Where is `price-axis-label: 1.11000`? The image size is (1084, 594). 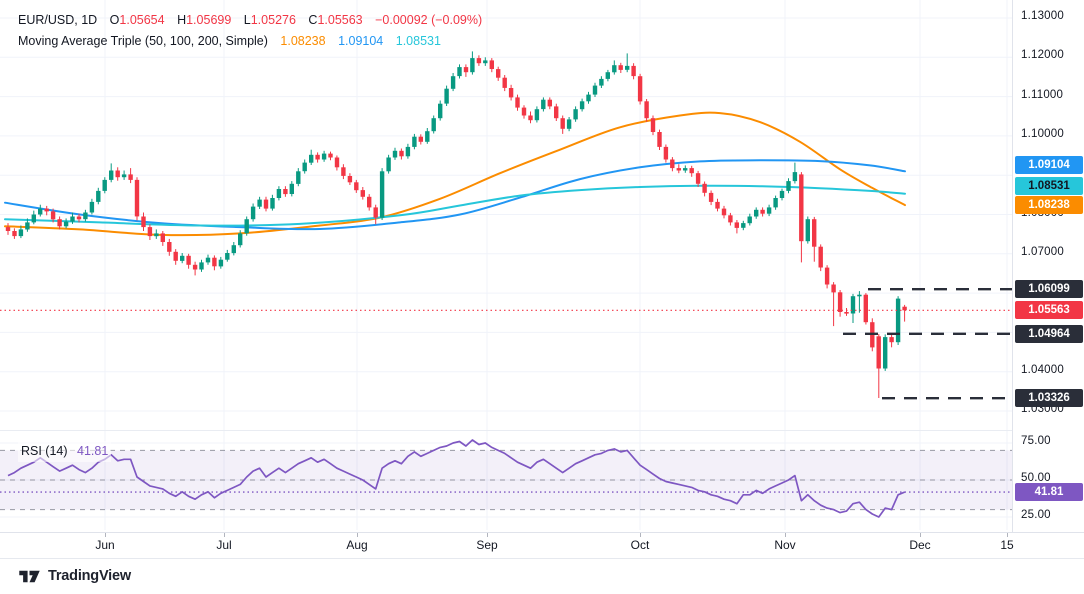
price-axis-label: 1.11000 is located at coordinates (1042, 94).